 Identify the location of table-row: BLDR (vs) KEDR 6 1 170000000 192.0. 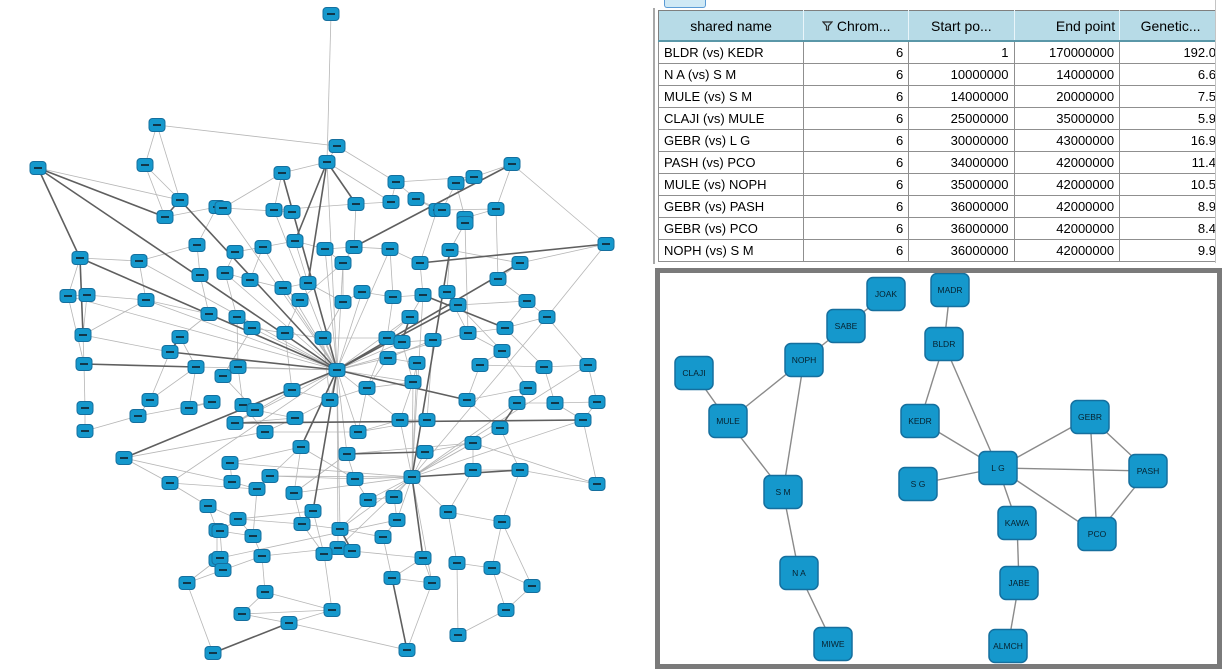
(939, 52).